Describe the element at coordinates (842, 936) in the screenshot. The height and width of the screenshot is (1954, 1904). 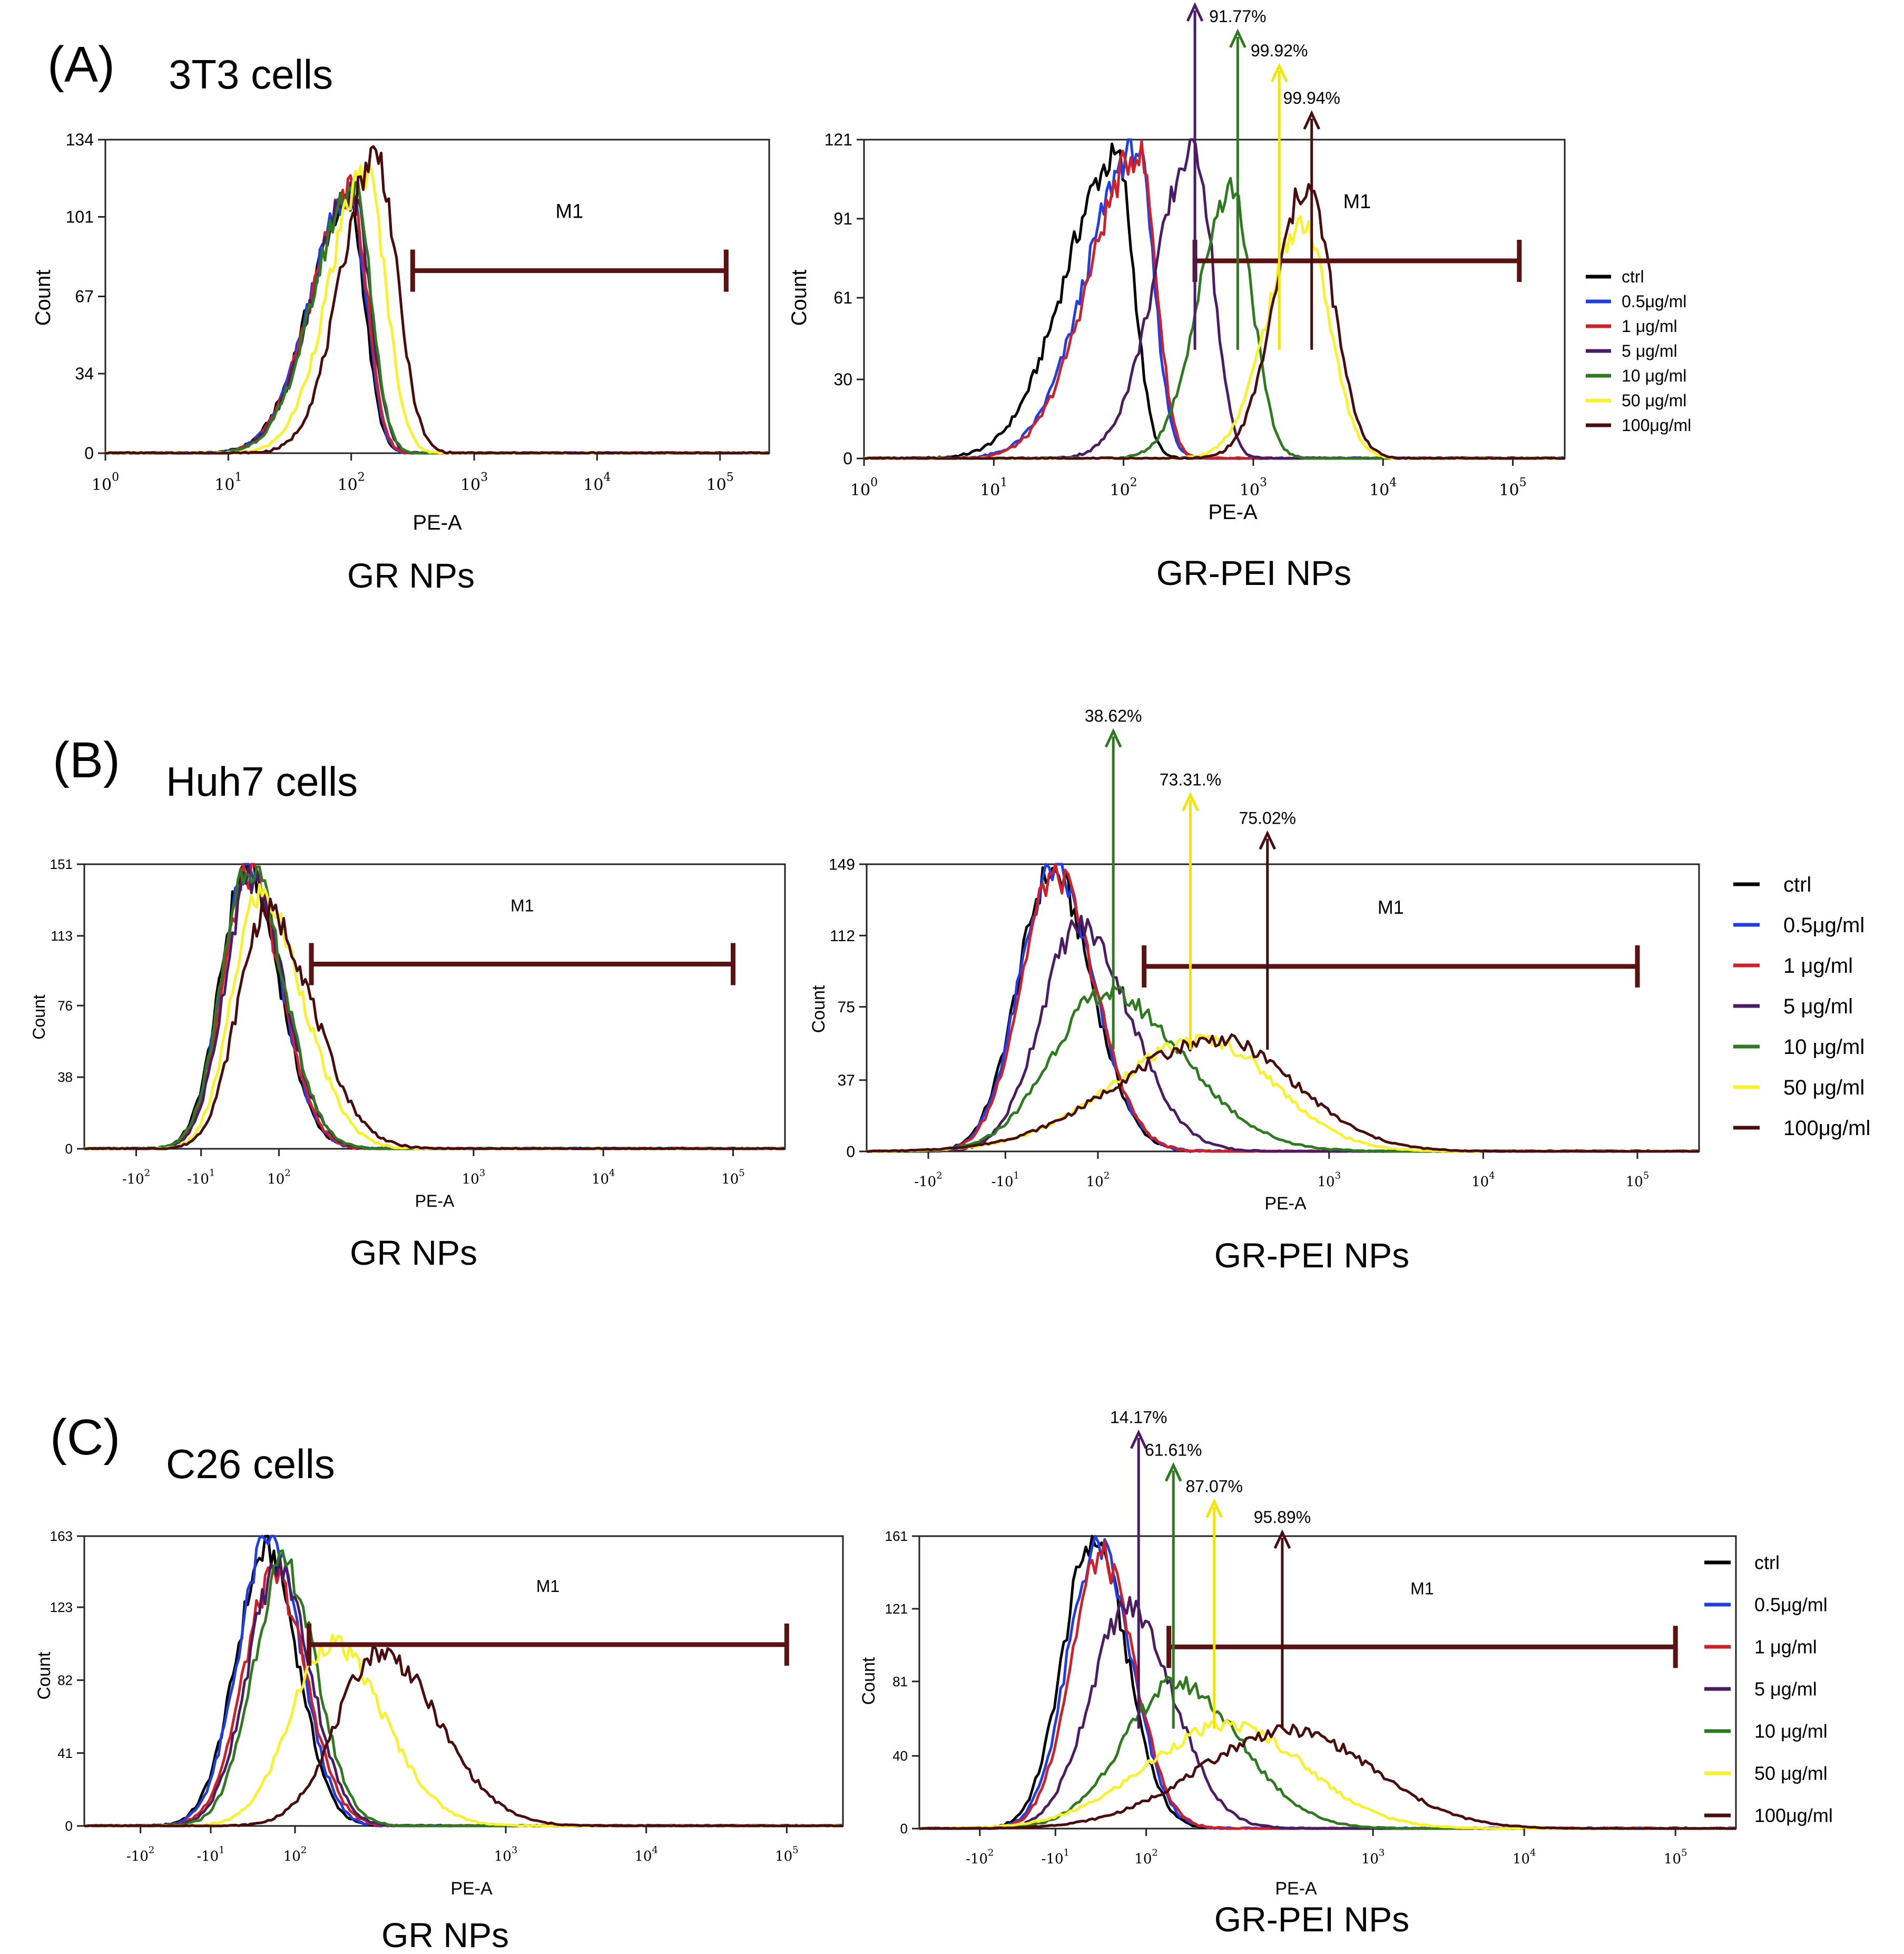
I see `y-tick-label: 112` at that location.